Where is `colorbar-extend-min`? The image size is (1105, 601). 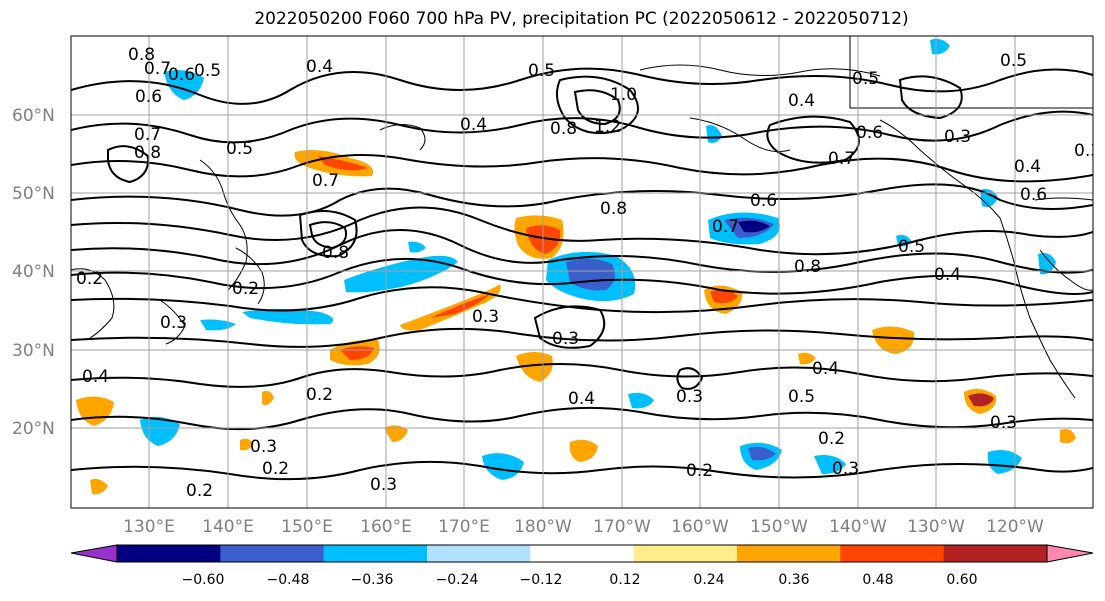 colorbar-extend-min is located at coordinates (94, 553).